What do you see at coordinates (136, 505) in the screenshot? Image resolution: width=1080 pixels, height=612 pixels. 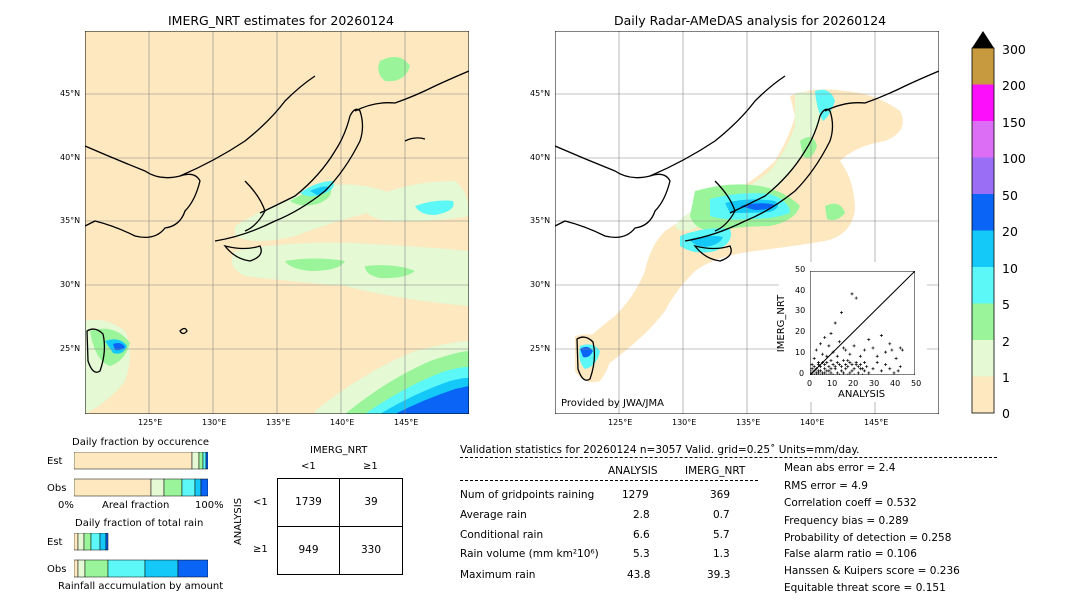 I see `axis-areal-fraction: Areal fraction` at bounding box center [136, 505].